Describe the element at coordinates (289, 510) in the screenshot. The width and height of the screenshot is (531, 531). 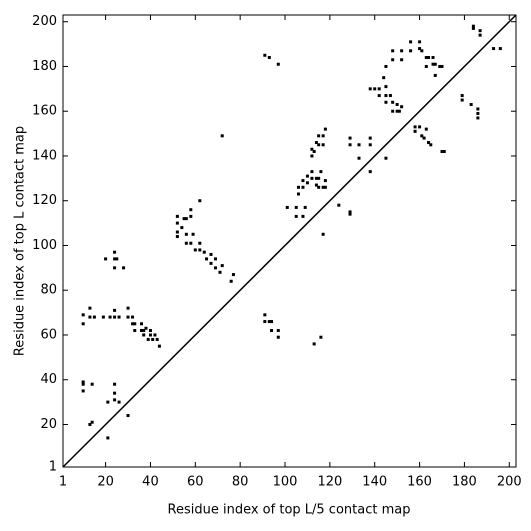
I see `x-axis-label: Residue index of top L/5 contact map` at that location.